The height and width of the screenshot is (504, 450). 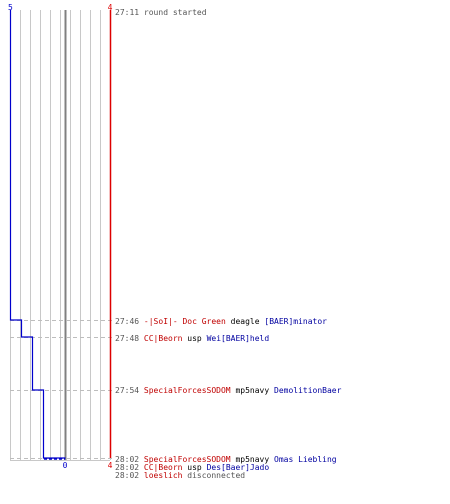 What do you see at coordinates (295, 321) in the screenshot?
I see `event-part-blue: [BAER]minator` at bounding box center [295, 321].